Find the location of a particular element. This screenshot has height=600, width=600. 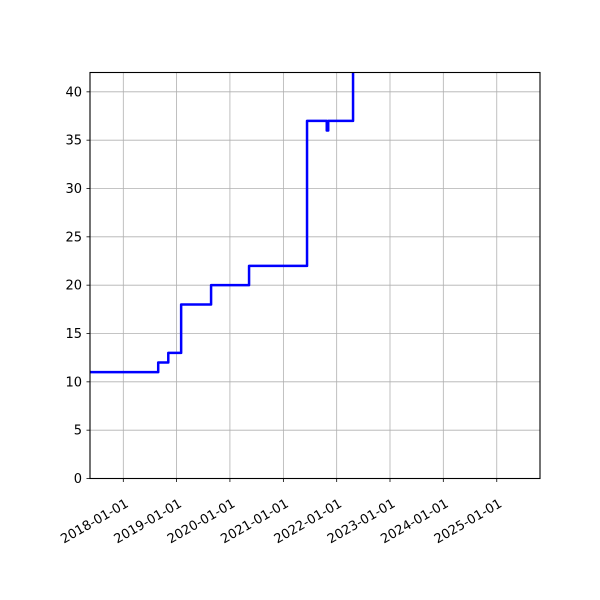

y-tick-label: 15 is located at coordinates (73, 334).